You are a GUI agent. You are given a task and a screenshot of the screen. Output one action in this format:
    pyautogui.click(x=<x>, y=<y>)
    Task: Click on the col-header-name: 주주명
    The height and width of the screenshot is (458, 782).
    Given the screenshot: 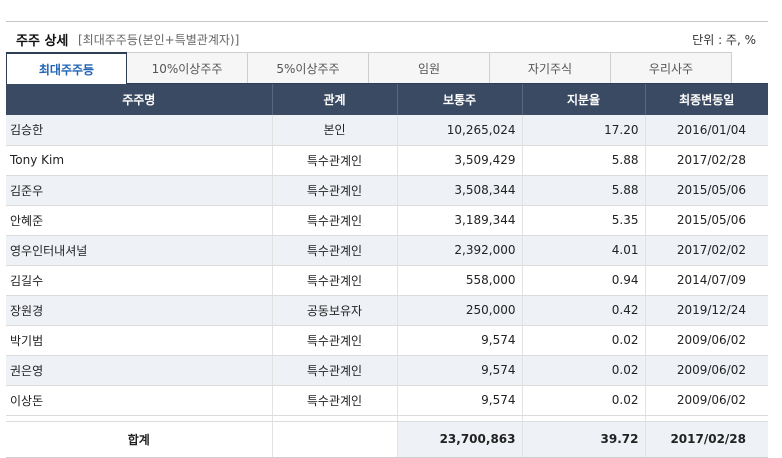 What is the action you would take?
    pyautogui.click(x=139, y=99)
    